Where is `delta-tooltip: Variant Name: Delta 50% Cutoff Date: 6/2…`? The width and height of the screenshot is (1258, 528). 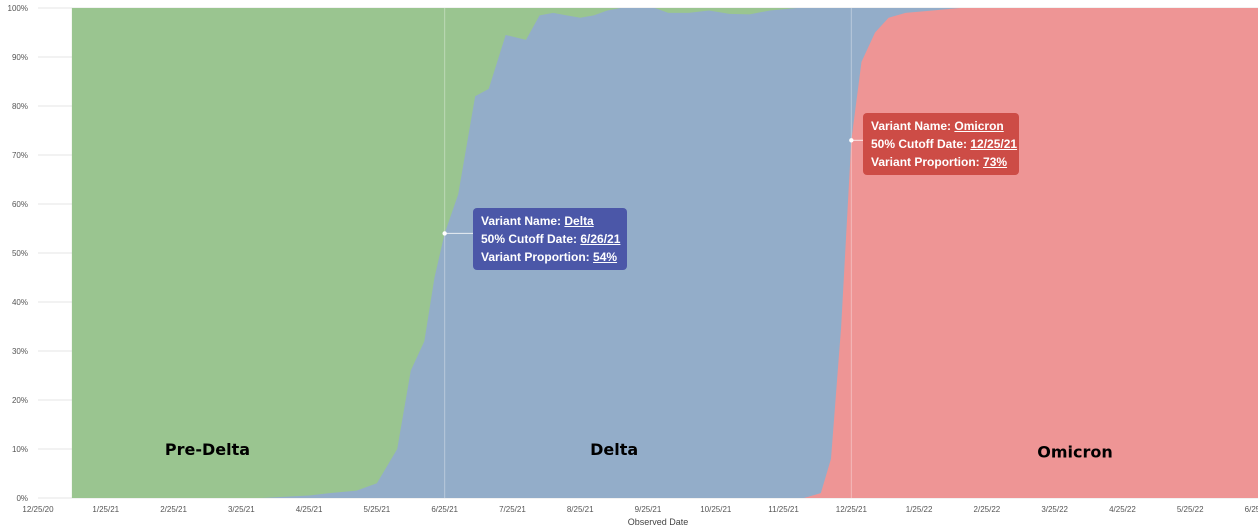
delta-tooltip: Variant Name: Delta 50% Cutoff Date: 6/2… is located at coordinates (550, 239).